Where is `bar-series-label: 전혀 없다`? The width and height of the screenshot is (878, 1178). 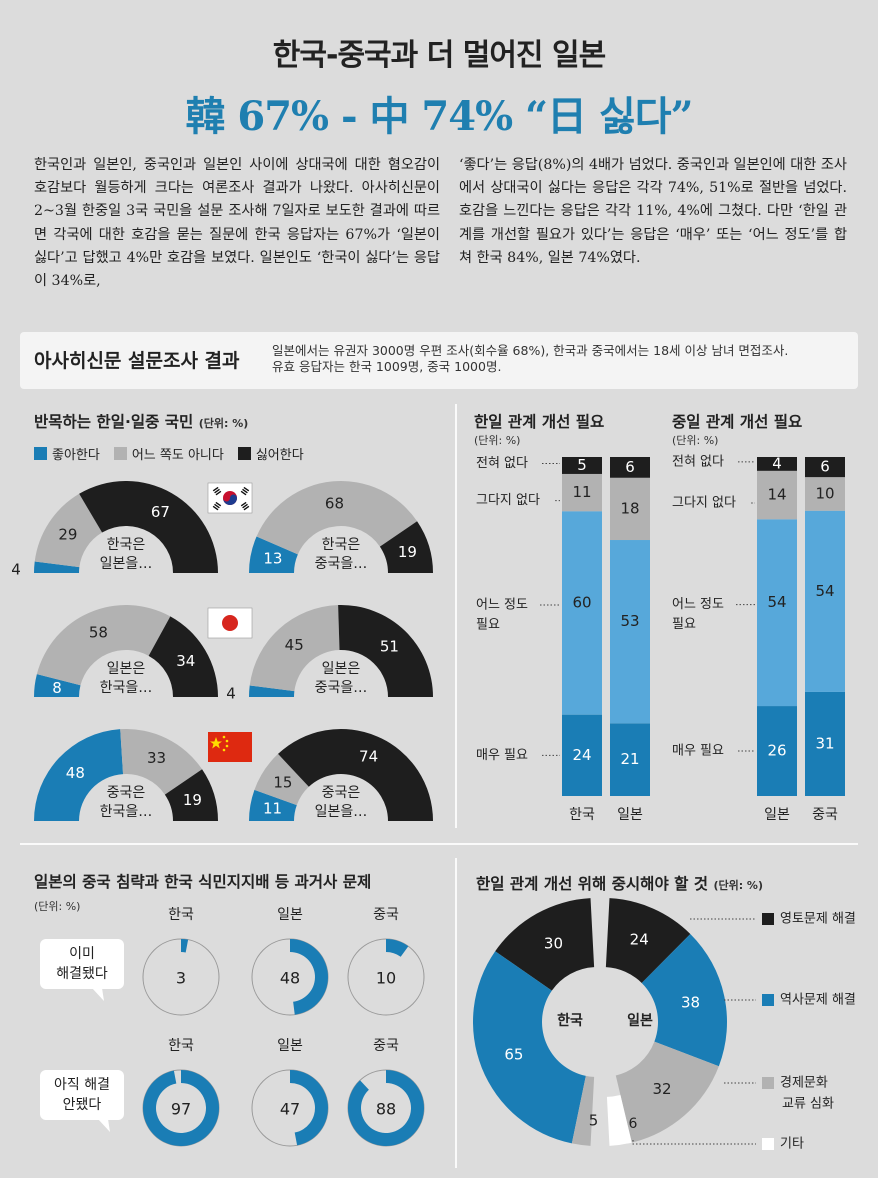 bar-series-label: 전혀 없다 is located at coordinates (698, 461).